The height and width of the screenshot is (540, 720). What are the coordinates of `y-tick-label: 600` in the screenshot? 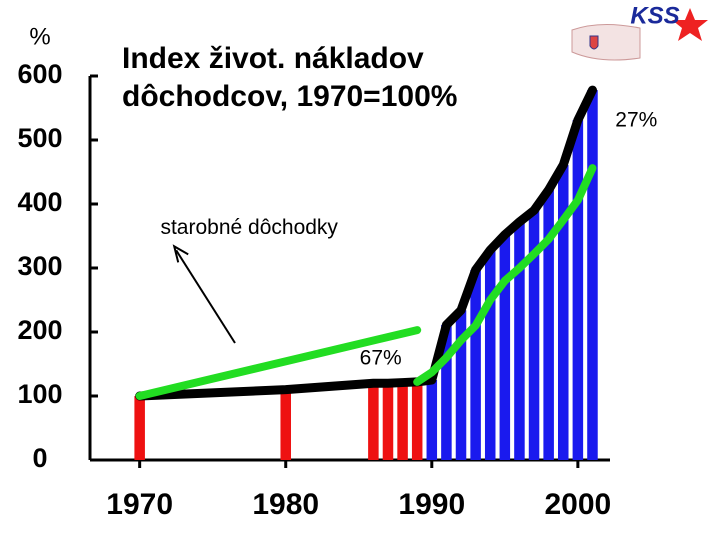 It's located at (39, 74).